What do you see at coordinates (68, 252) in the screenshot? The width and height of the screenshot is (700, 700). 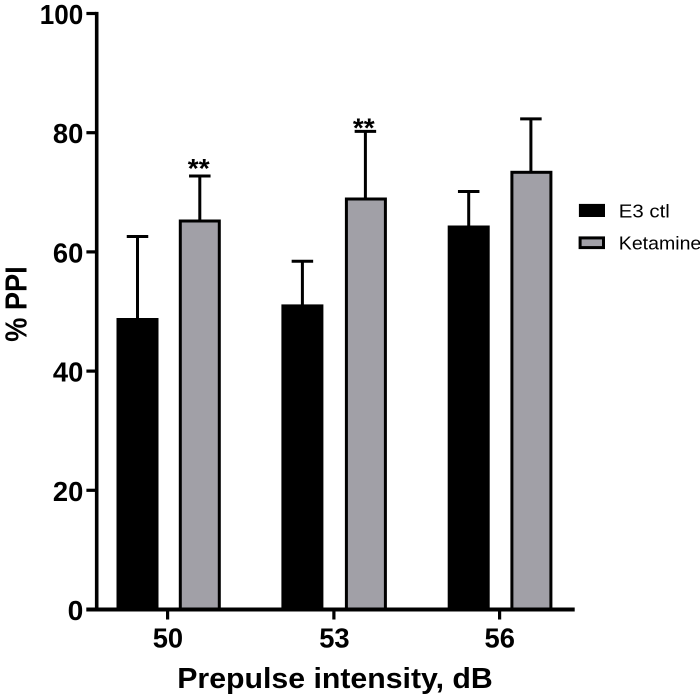 I see `svg-text: 60` at bounding box center [68, 252].